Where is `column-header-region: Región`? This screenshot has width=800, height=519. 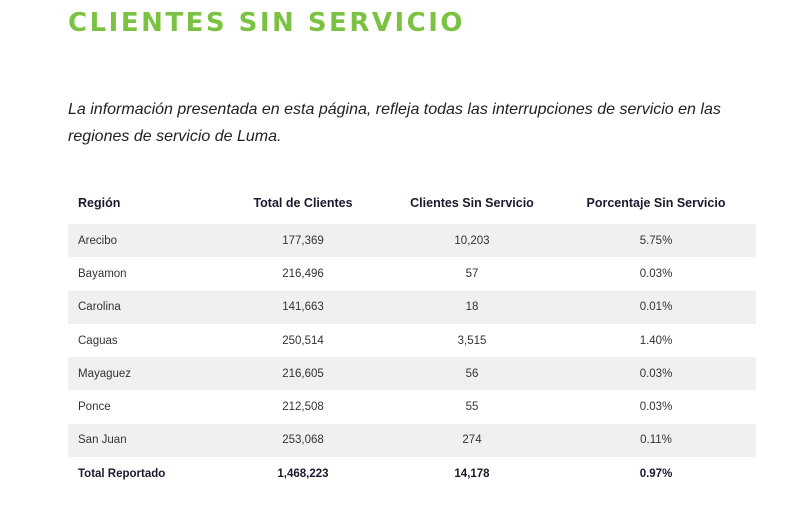 column-header-region: Región is located at coordinates (99, 203).